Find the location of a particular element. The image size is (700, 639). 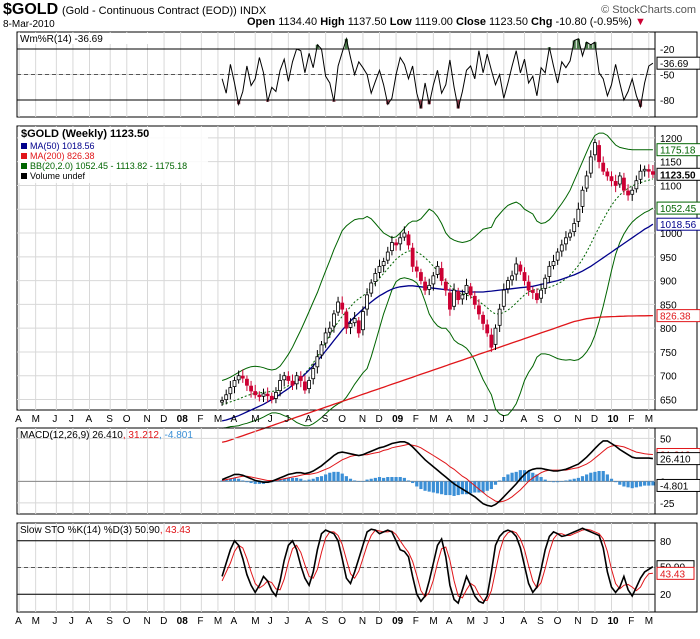

brand-label: © StockCharts.com is located at coordinates (648, 10).